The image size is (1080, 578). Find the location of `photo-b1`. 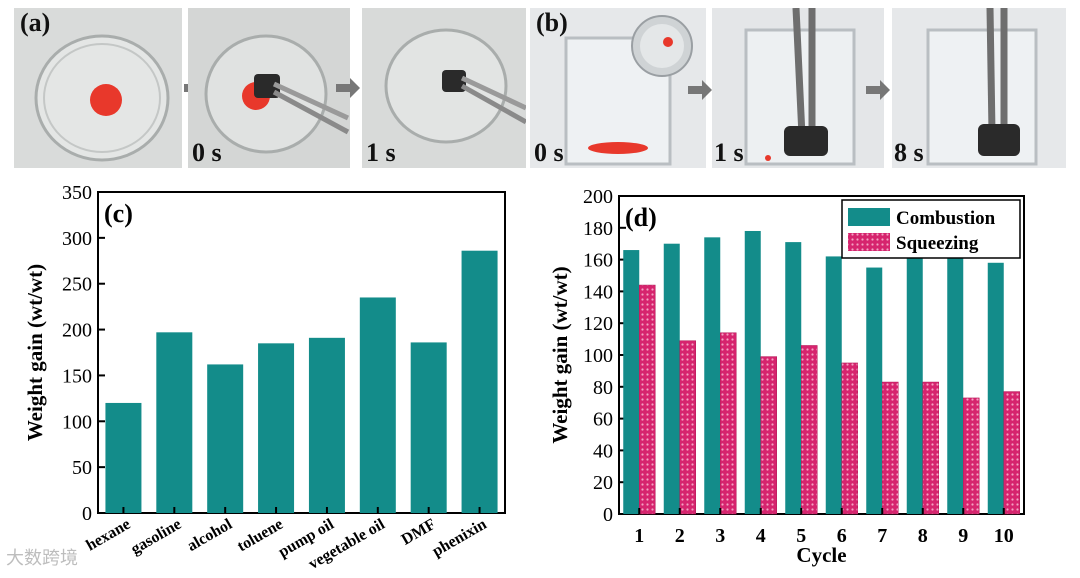

photo-b1 is located at coordinates (618, 88).